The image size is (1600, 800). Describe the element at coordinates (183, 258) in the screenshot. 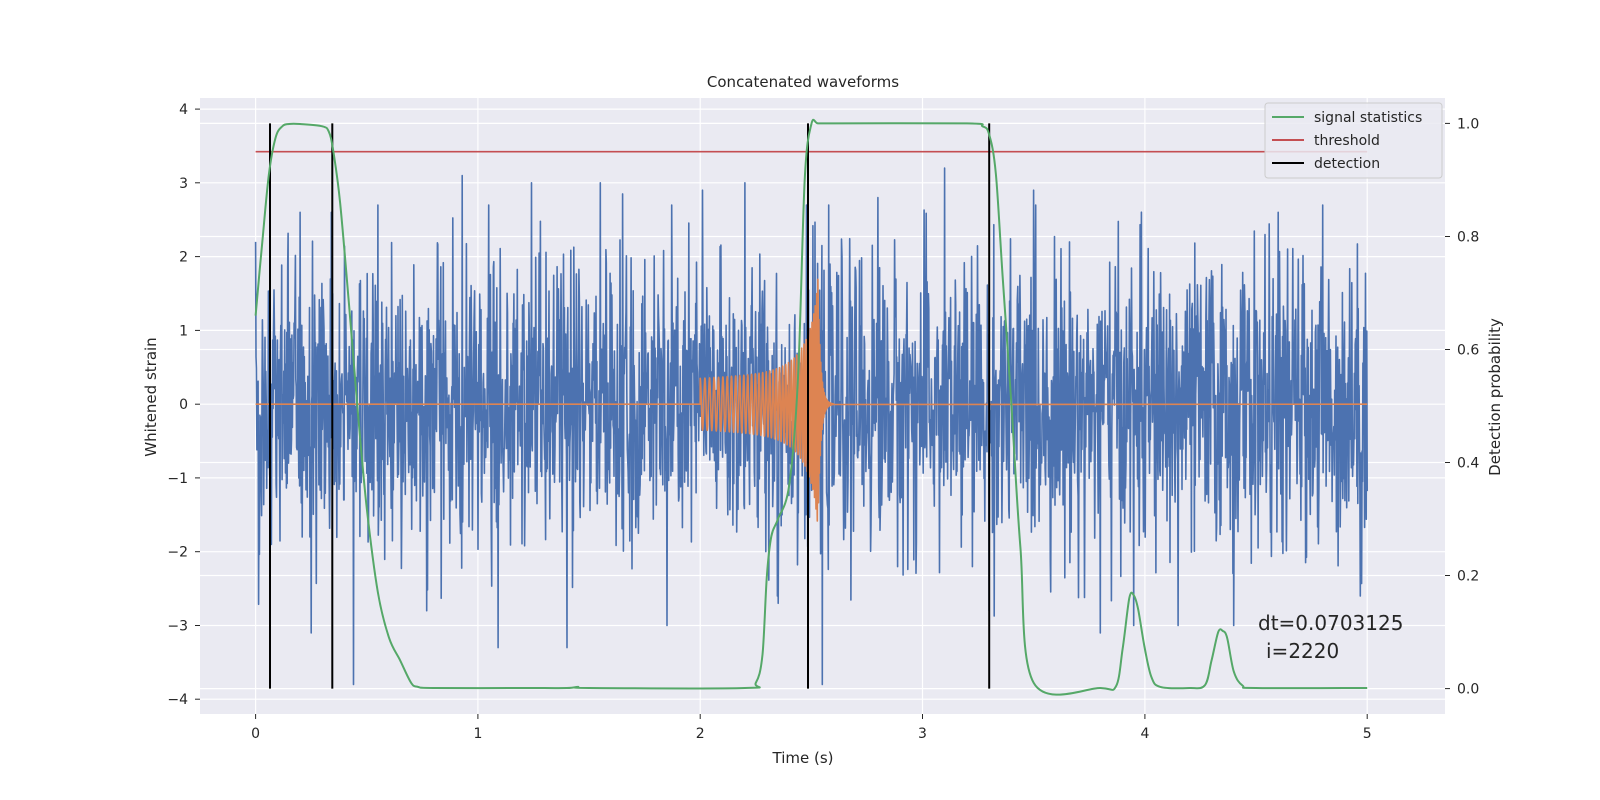

I see `y-tick-label-left: 2` at that location.